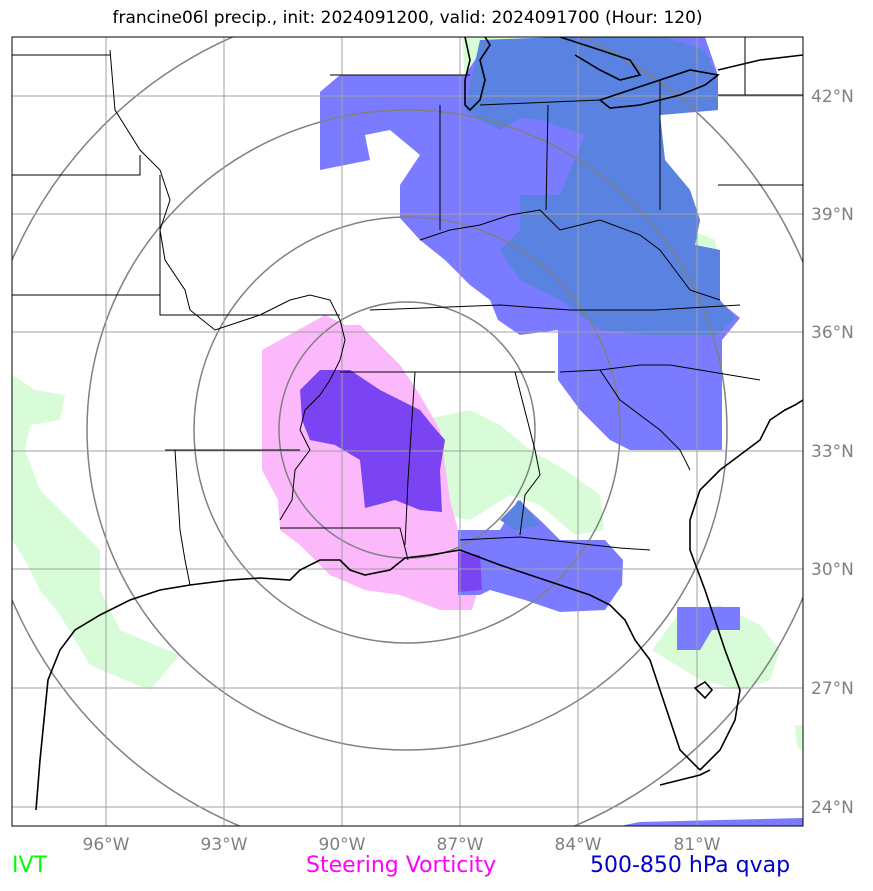  I want to click on lake-huron, so click(600, 59).